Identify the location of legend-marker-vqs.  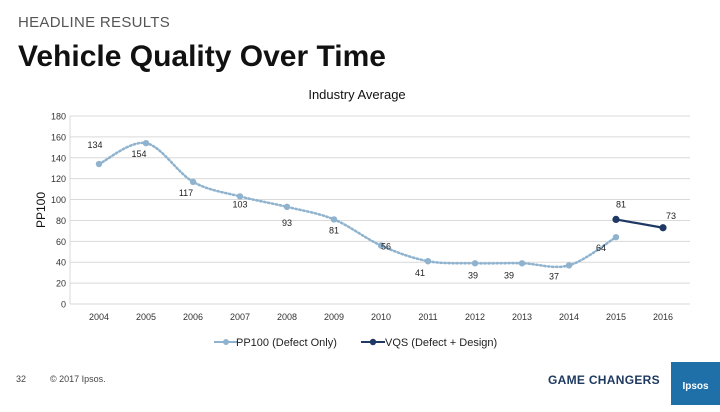
(373, 342).